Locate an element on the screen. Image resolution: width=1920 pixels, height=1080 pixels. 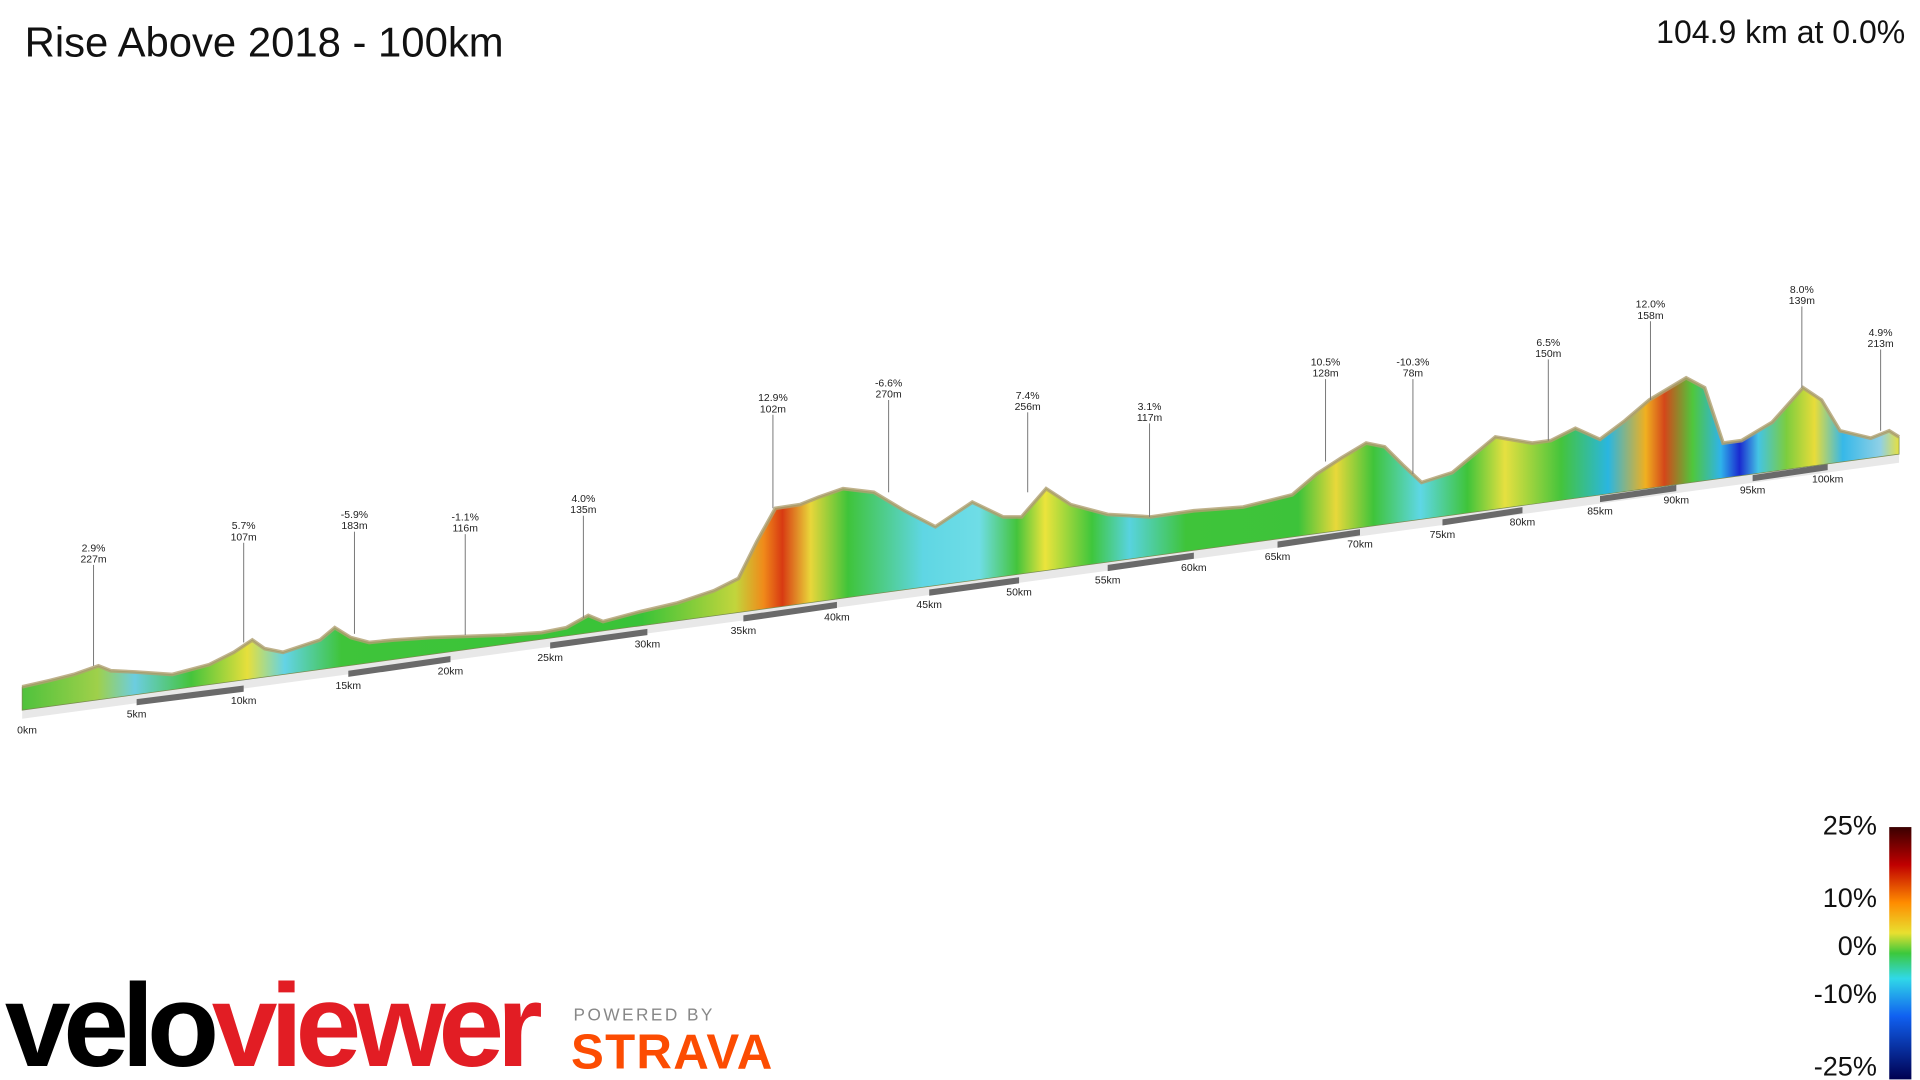
distance-label: 95km is located at coordinates (1753, 491).